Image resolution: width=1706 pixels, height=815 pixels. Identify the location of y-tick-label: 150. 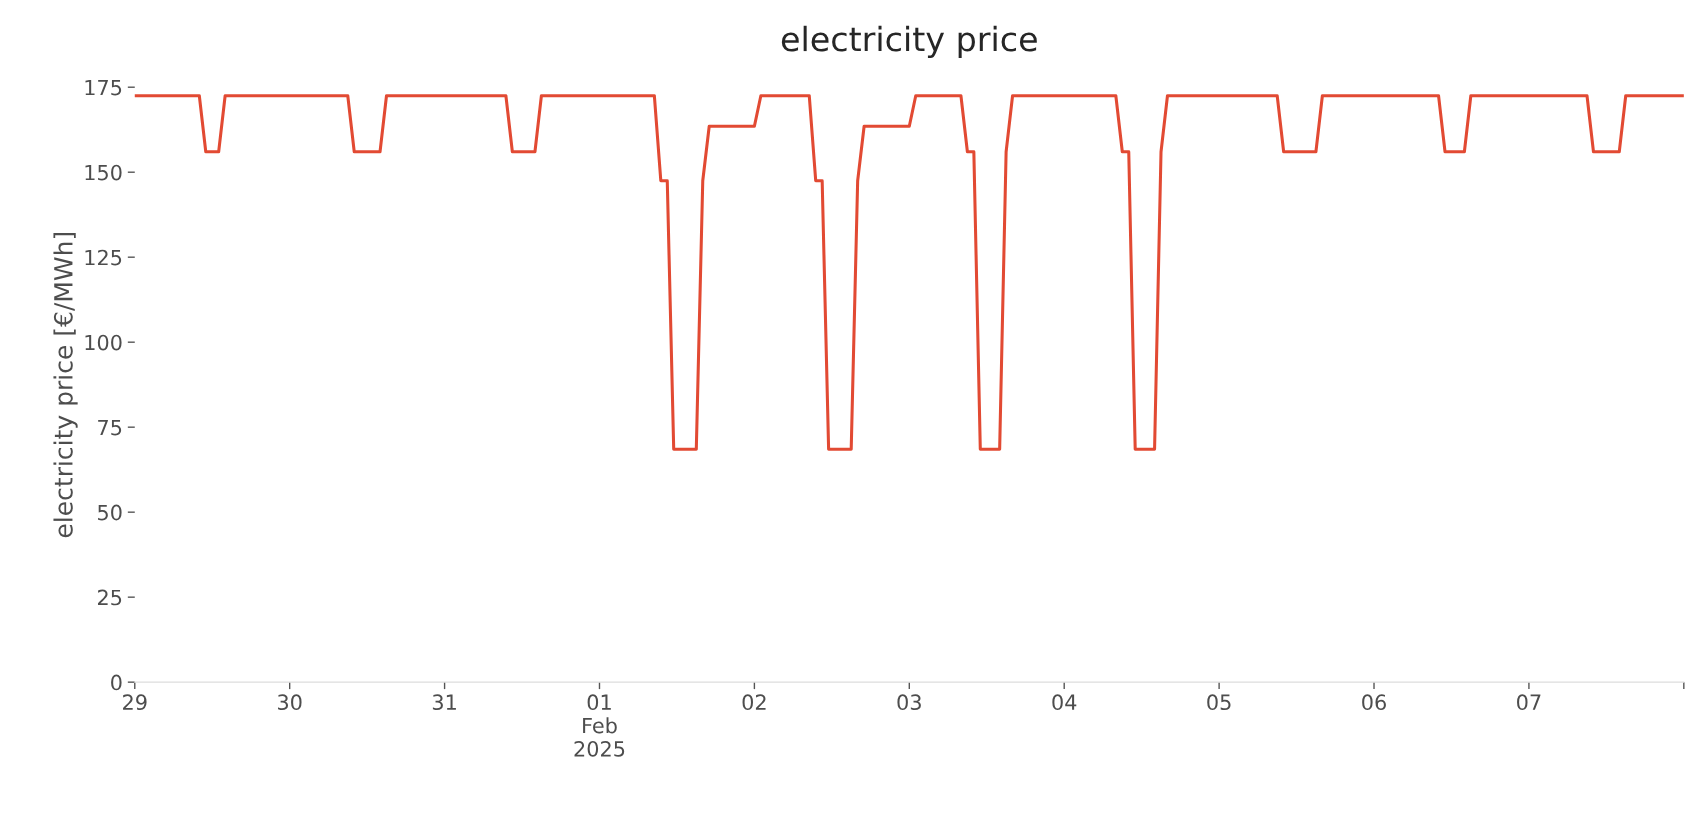
(103, 172).